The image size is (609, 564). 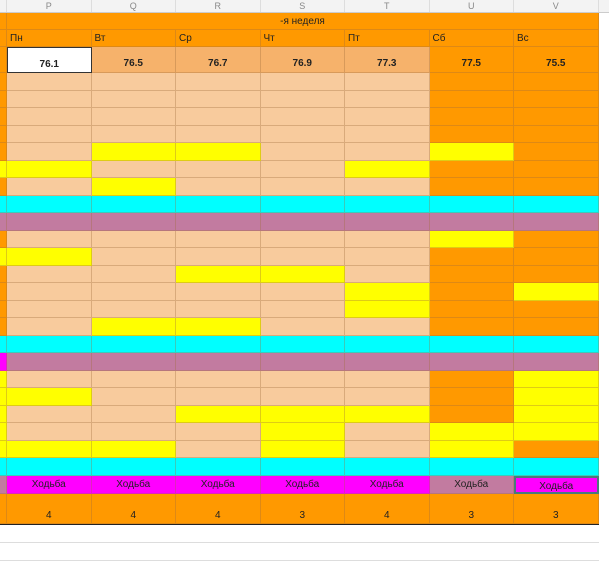 What do you see at coordinates (556, 60) in the screenshot?
I see `weight-cell: 75.5` at bounding box center [556, 60].